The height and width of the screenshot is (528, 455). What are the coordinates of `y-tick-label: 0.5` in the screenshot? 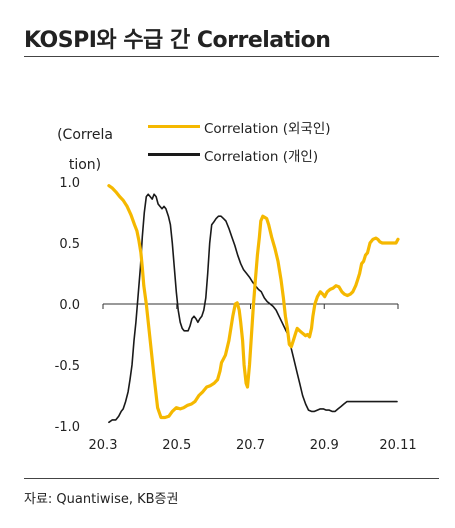 It's located at (69, 244).